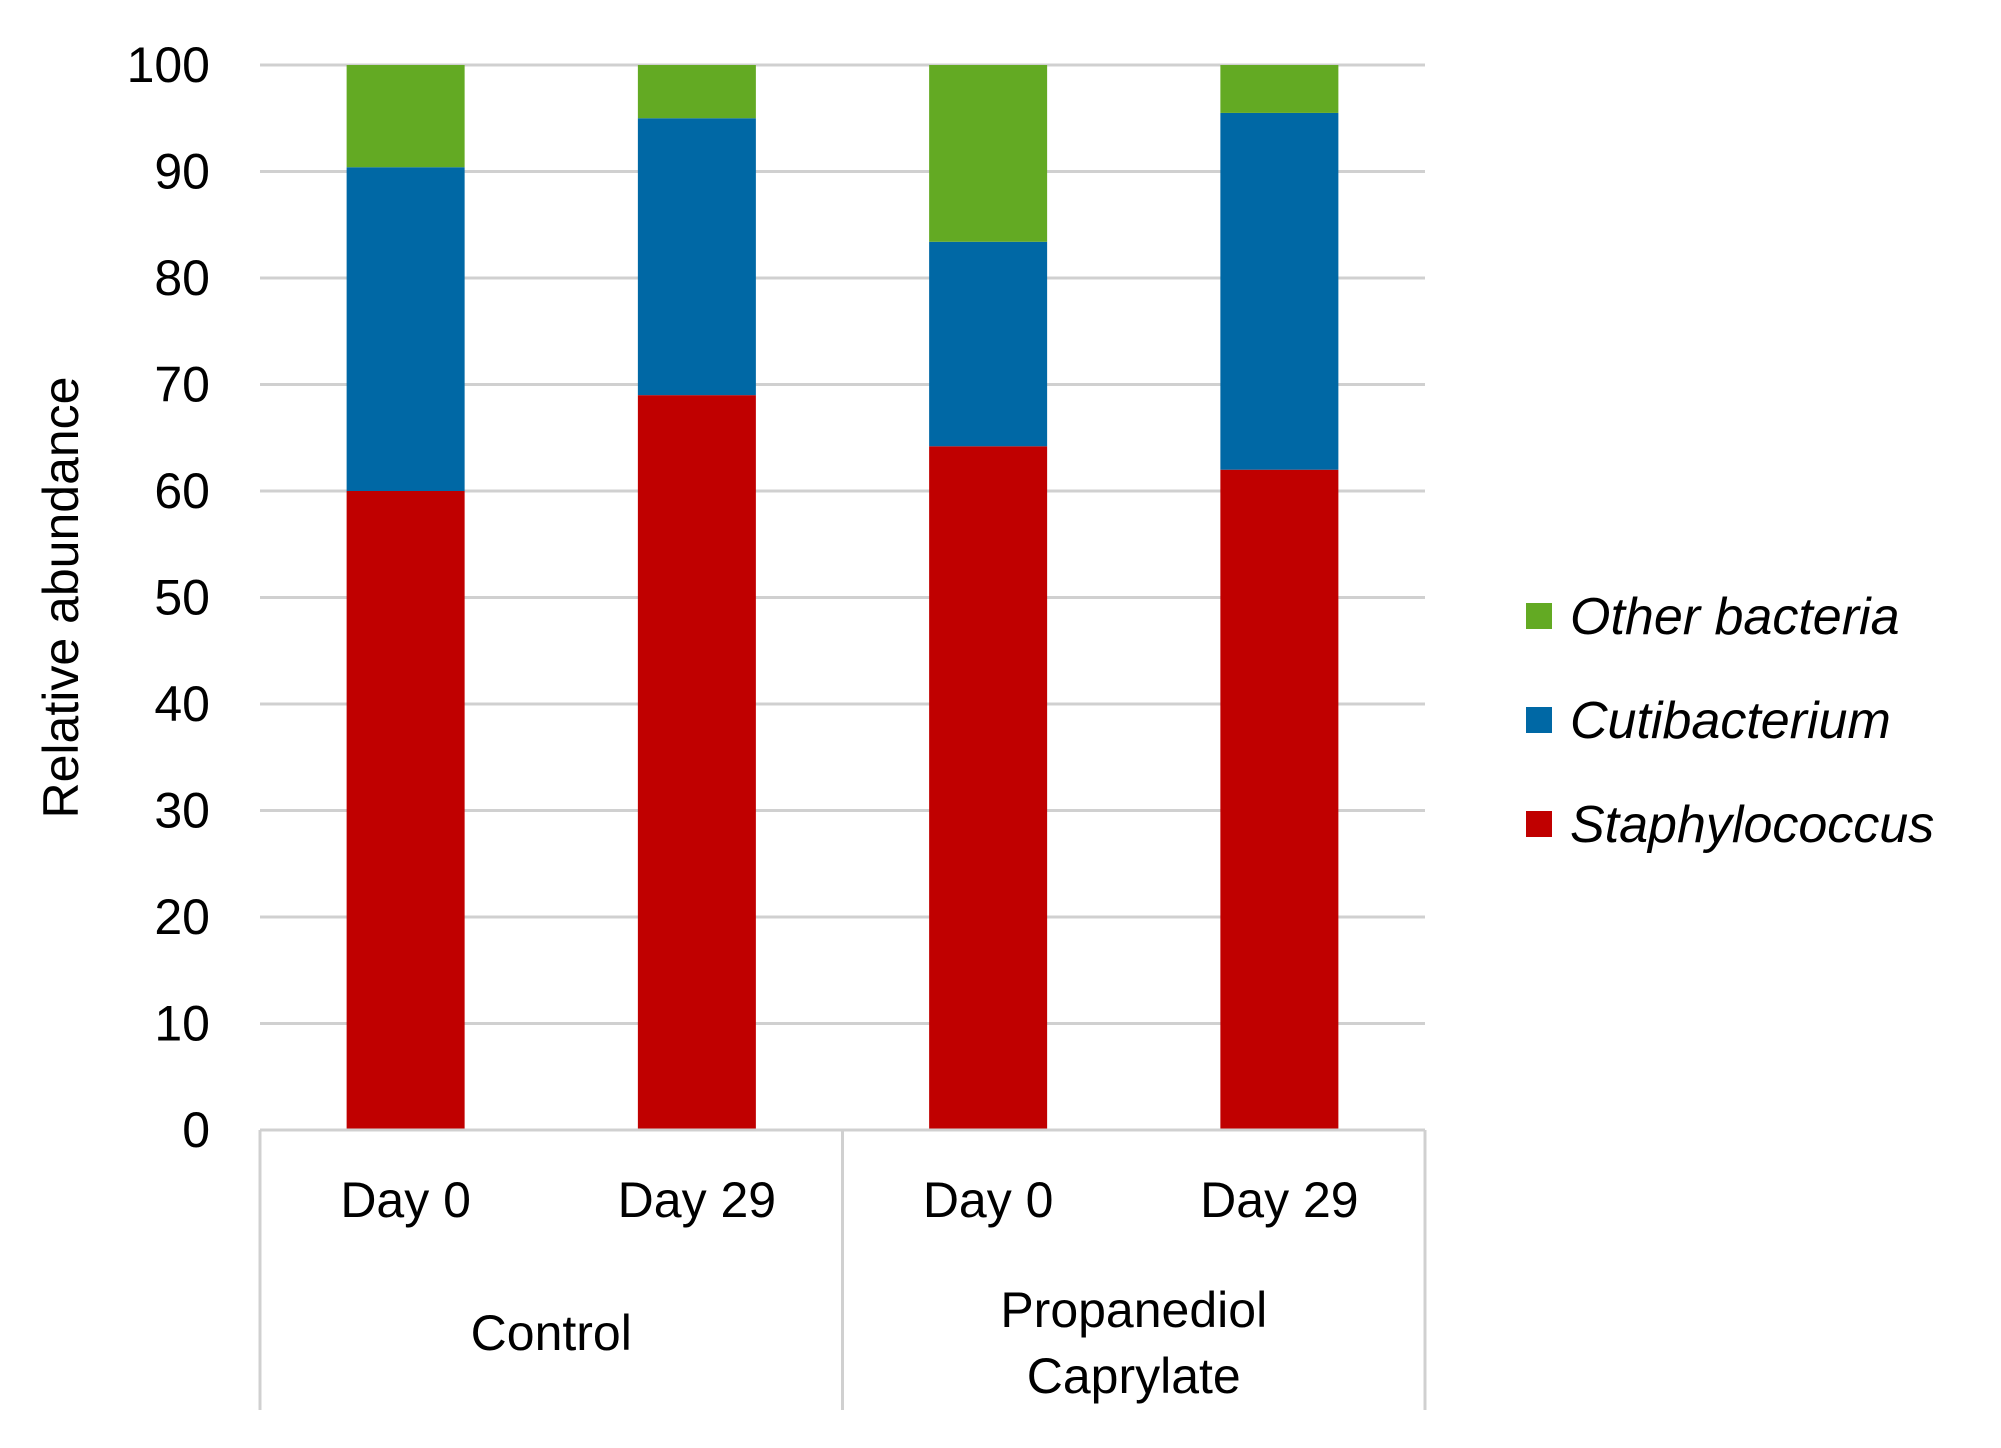  Describe the element at coordinates (182, 598) in the screenshot. I see `y-tick-label: 50` at that location.